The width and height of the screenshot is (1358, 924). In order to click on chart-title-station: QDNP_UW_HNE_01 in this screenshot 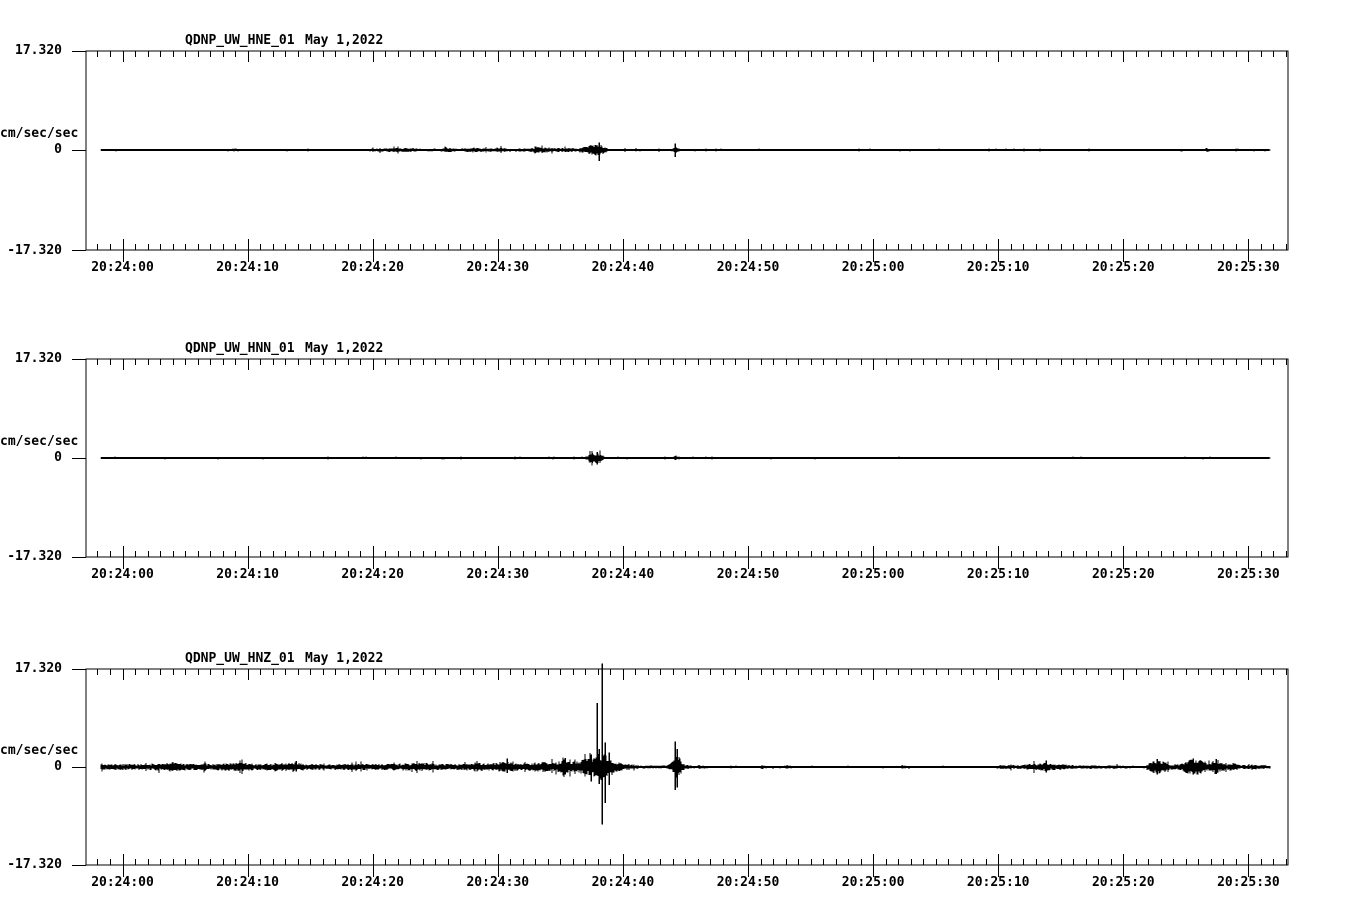, I will do `click(240, 40)`.